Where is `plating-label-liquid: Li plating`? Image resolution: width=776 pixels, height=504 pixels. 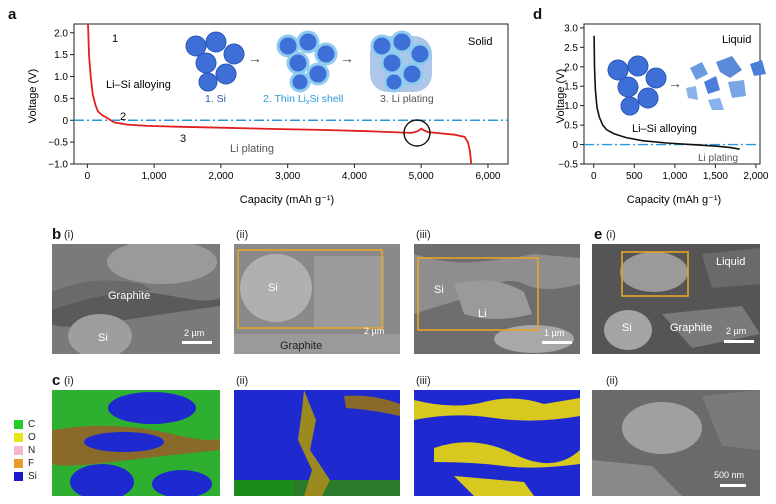
plating-label-liquid: Li plating is located at coordinates (718, 158).